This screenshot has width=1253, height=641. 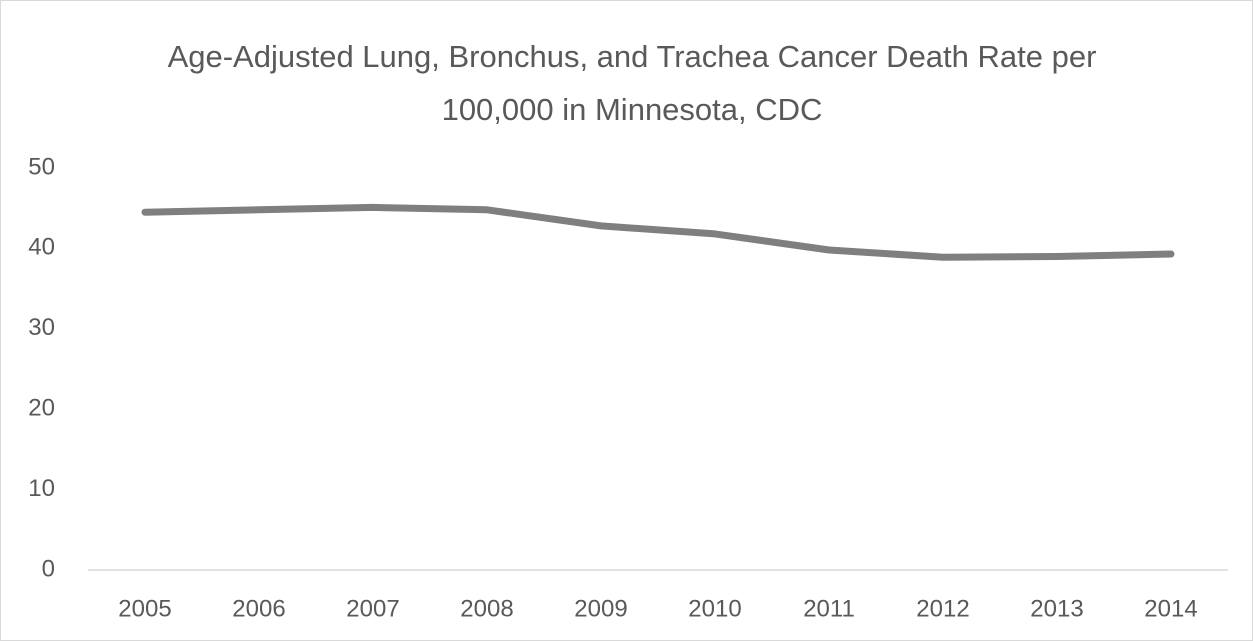 What do you see at coordinates (41, 166) in the screenshot?
I see `y-tick-label: 50` at bounding box center [41, 166].